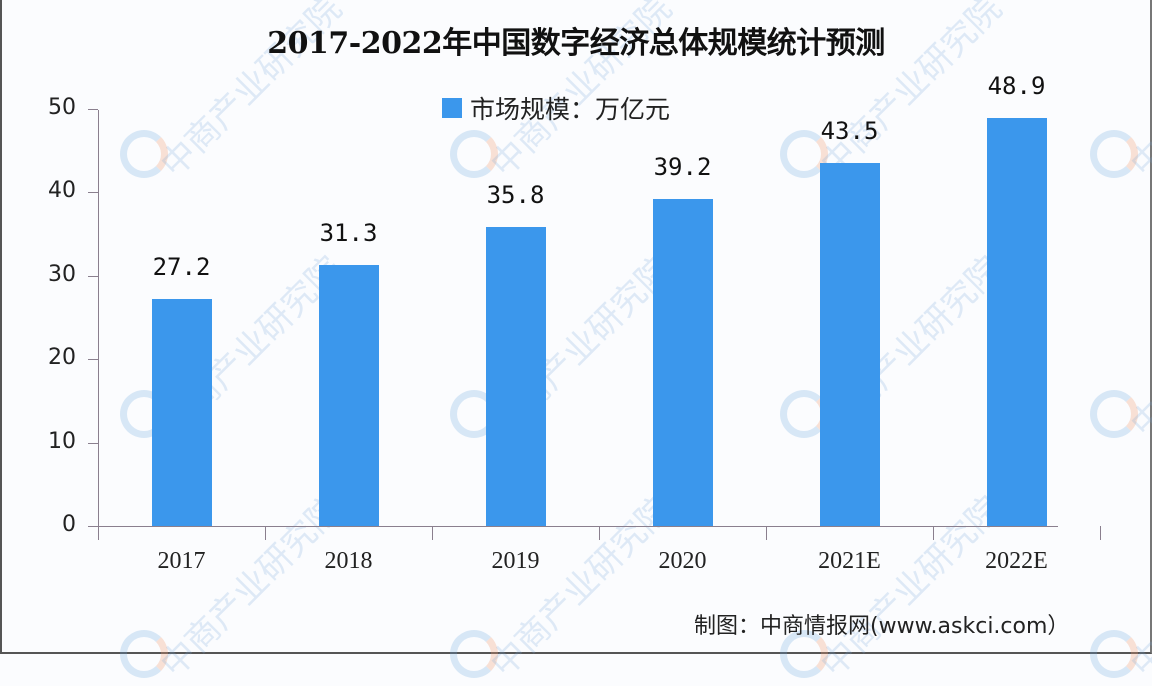 Image resolution: width=1152 pixels, height=686 pixels. Describe the element at coordinates (515, 376) in the screenshot. I see `bar-2019` at that location.